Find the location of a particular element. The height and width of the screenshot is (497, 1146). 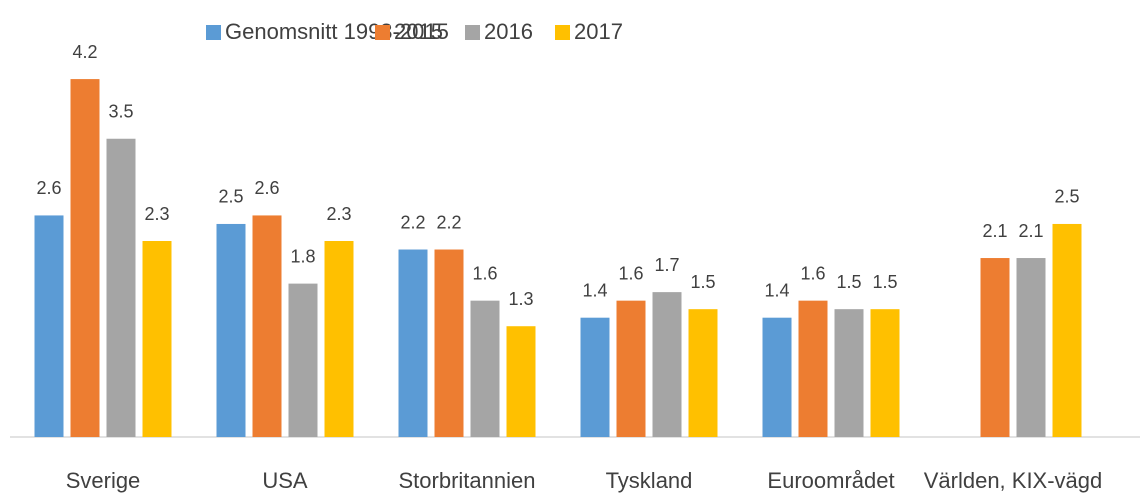

legend-label: 2016 is located at coordinates (508, 31).